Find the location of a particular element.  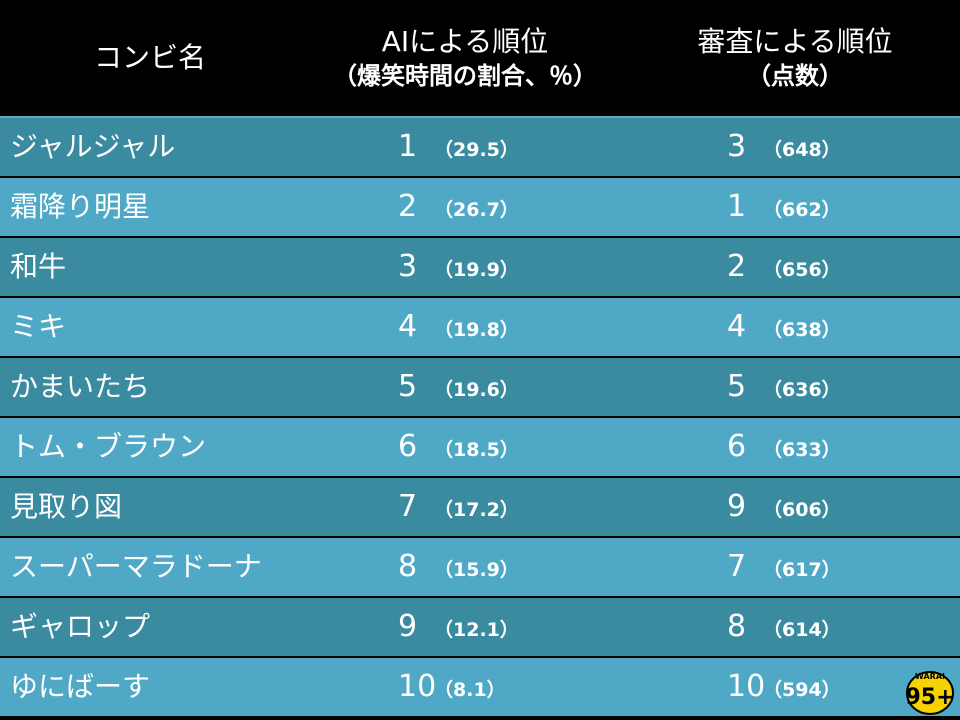

judge-rank-cell: 7 （617） is located at coordinates (784, 567).